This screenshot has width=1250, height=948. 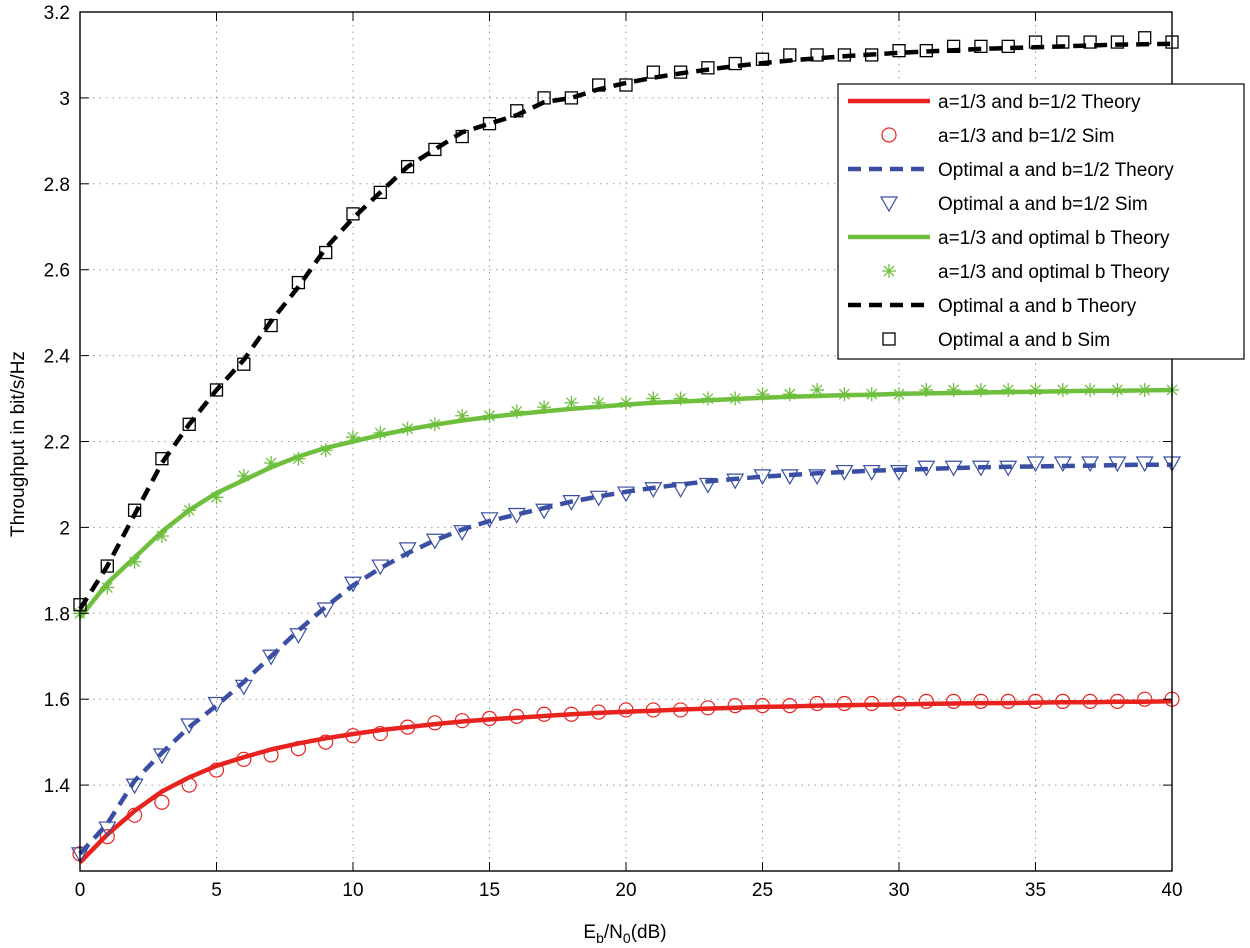 What do you see at coordinates (1013, 204) in the screenshot?
I see `legend-entry: Optimal a and b=1/2 Sim` at bounding box center [1013, 204].